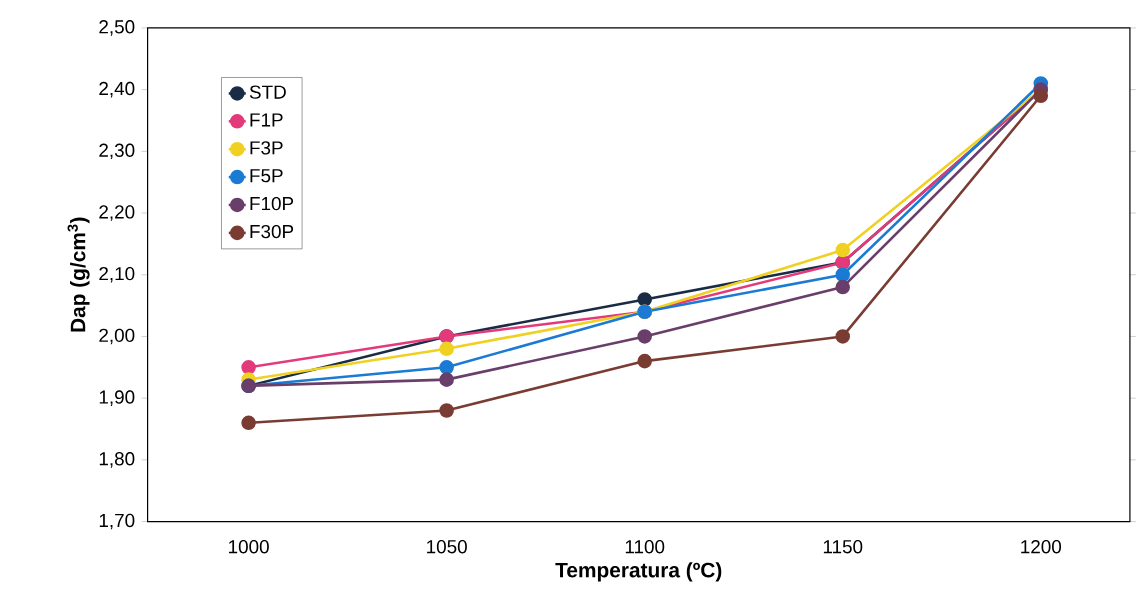  I want to click on x-tick-label: 1150, so click(843, 546).